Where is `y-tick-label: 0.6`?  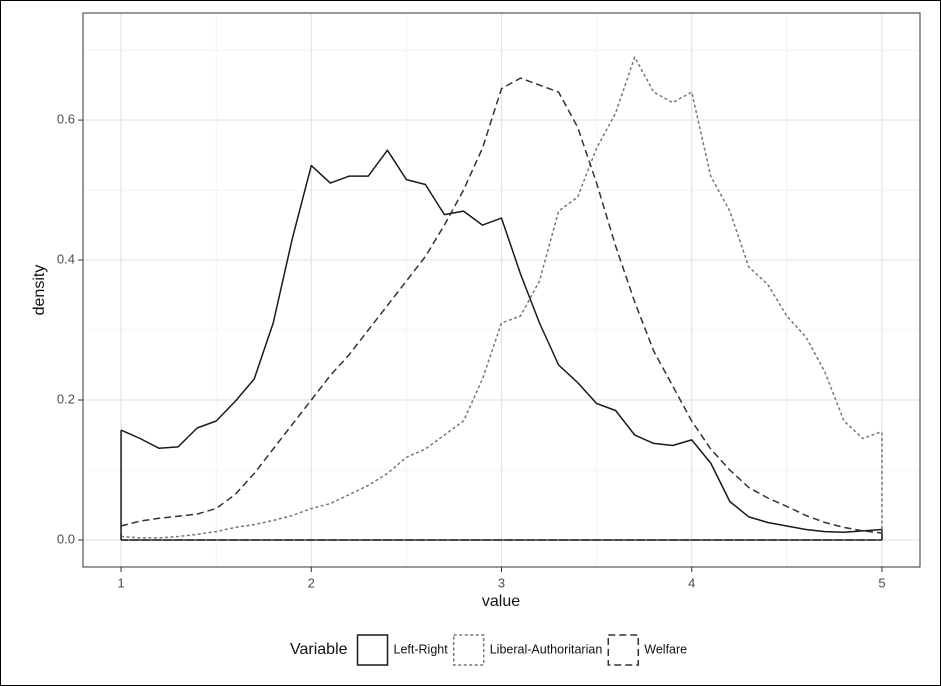 y-tick-label: 0.6 is located at coordinates (66, 119).